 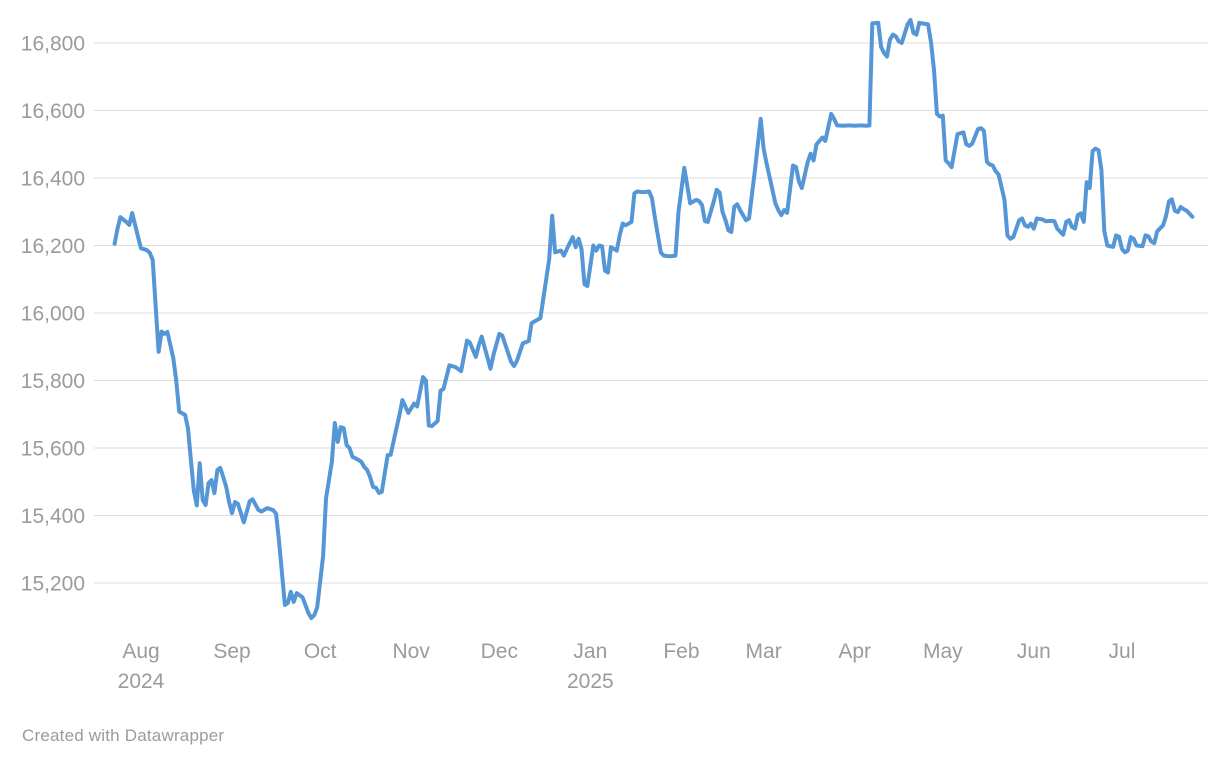 What do you see at coordinates (53, 516) in the screenshot?
I see `y-tick-label: 15,400` at bounding box center [53, 516].